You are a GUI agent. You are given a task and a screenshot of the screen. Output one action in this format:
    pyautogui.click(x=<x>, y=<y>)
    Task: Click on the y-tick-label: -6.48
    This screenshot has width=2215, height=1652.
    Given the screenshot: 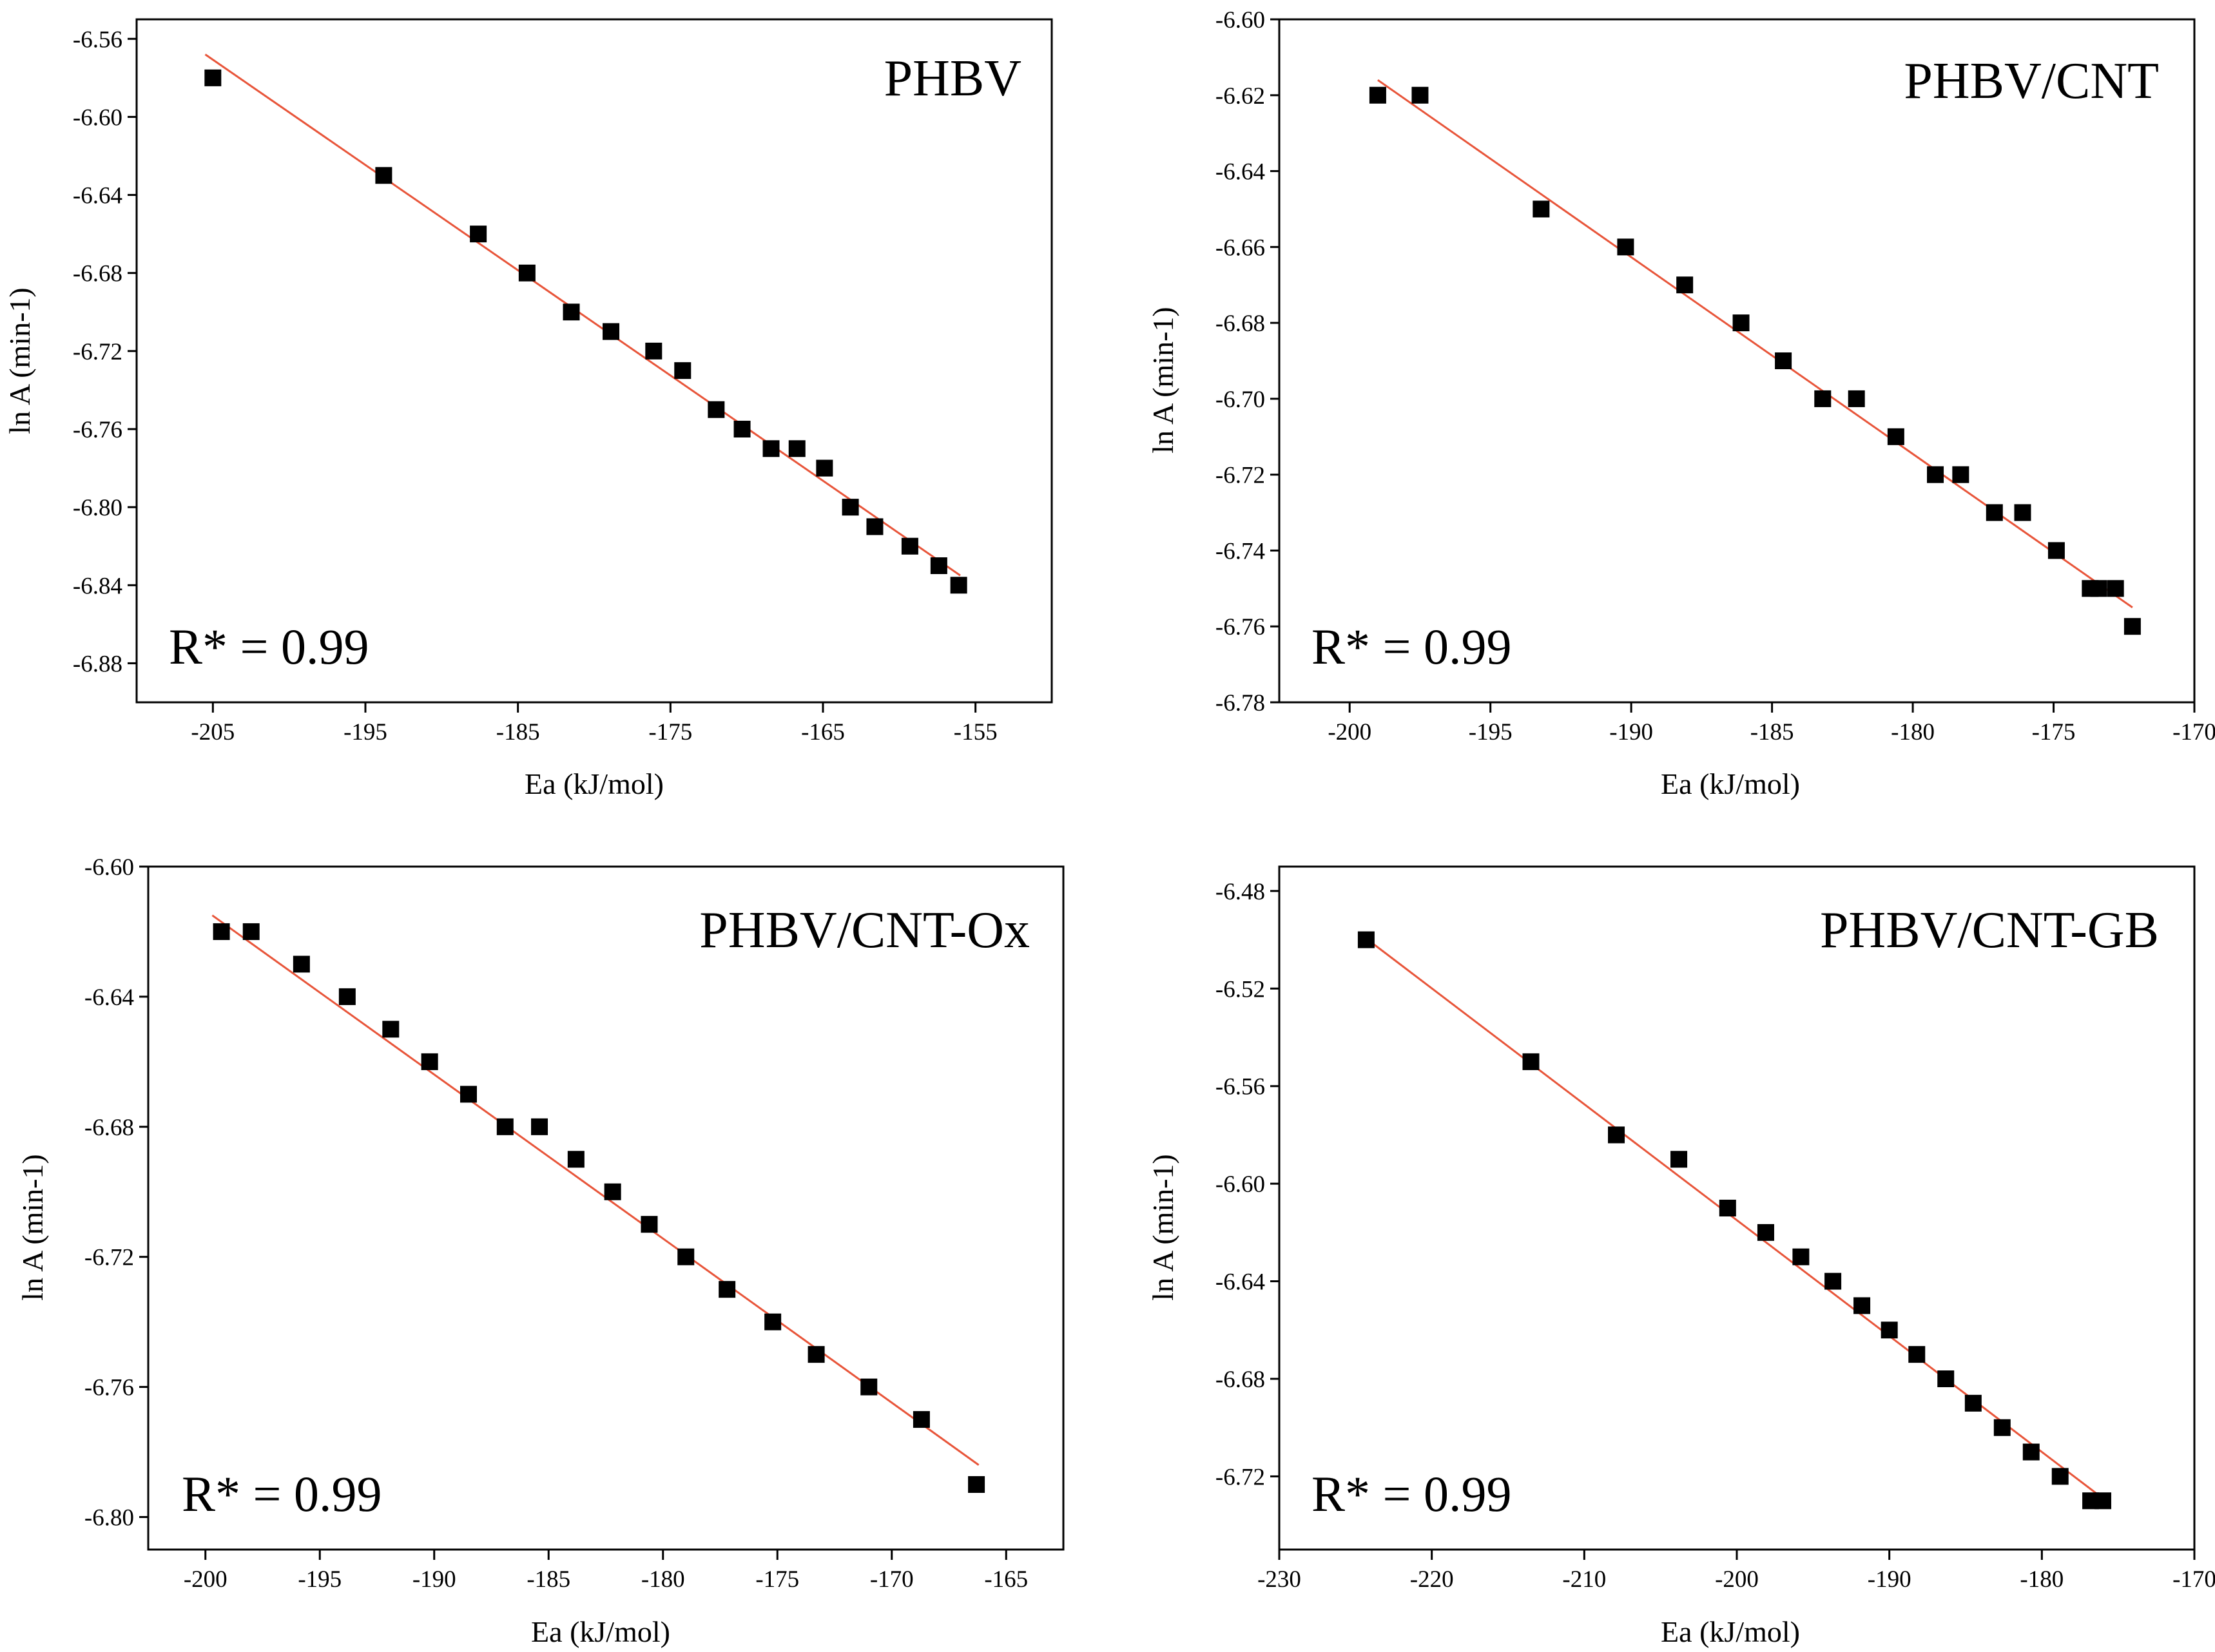 What is the action you would take?
    pyautogui.click(x=1240, y=892)
    